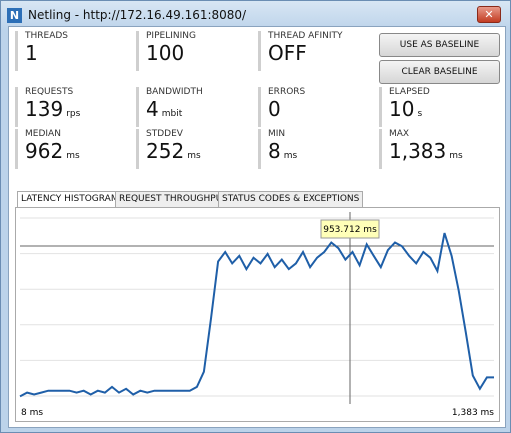 The width and height of the screenshot is (511, 433). What do you see at coordinates (420, 114) in the screenshot?
I see `stat-unit: s` at bounding box center [420, 114].